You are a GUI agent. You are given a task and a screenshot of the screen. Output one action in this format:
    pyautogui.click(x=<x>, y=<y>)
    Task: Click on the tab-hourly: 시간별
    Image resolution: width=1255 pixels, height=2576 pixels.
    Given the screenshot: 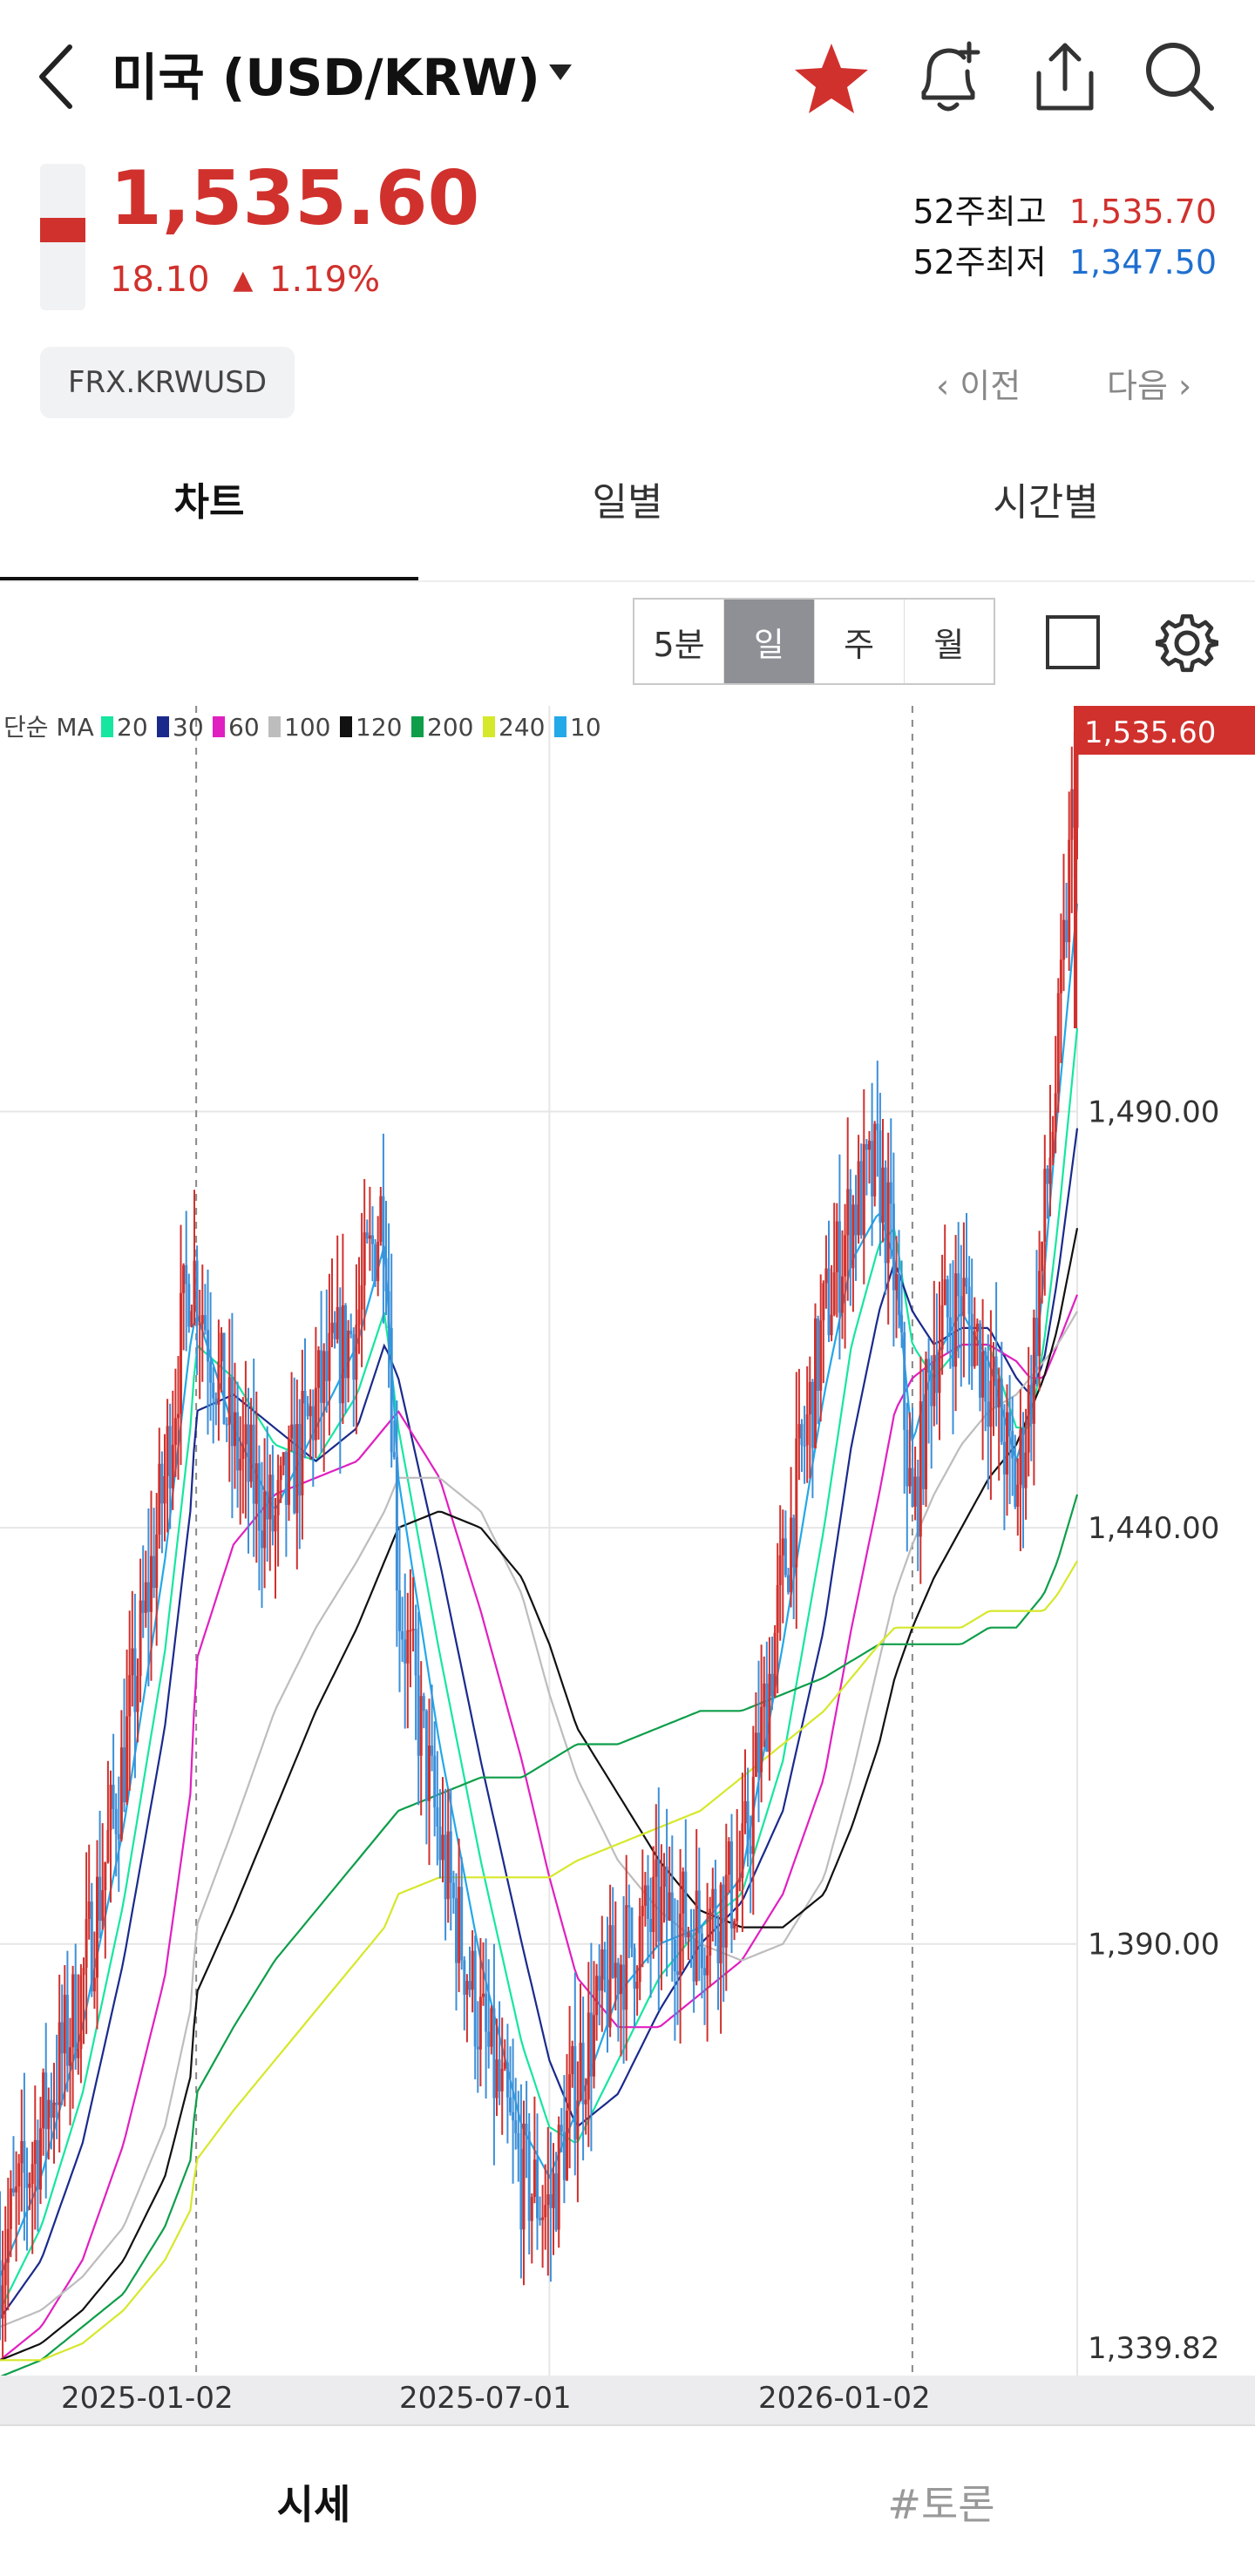 What is the action you would take?
    pyautogui.click(x=1046, y=503)
    